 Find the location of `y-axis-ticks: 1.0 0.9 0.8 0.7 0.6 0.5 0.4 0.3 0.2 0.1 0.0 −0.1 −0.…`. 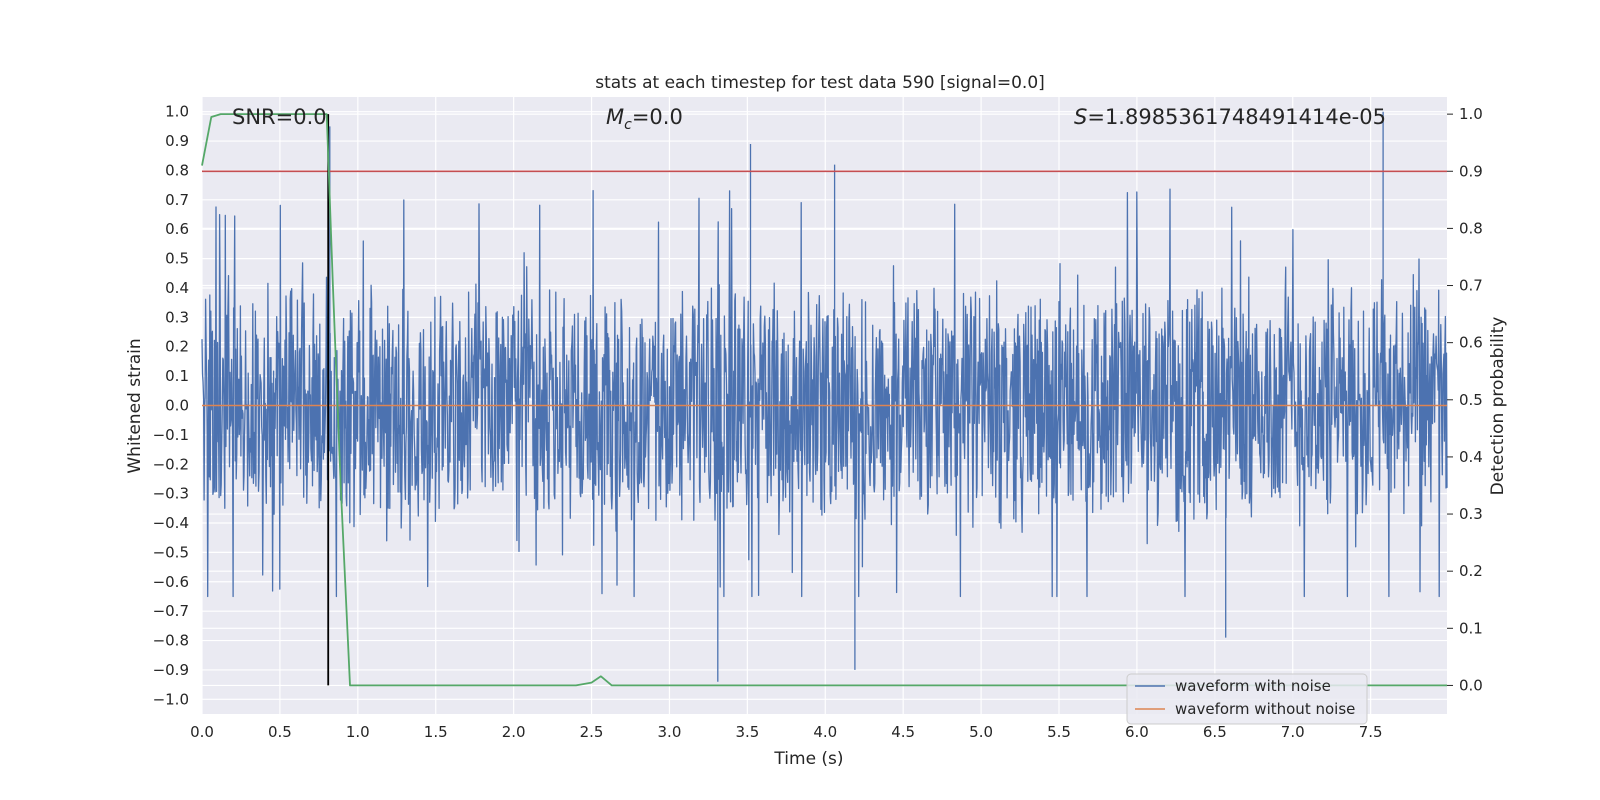

y-axis-ticks: 1.0 0.9 0.8 0.7 0.6 0.5 0.4 0.3 0.2 0.1 0.0 −0.1 −0.… is located at coordinates (171, 406).